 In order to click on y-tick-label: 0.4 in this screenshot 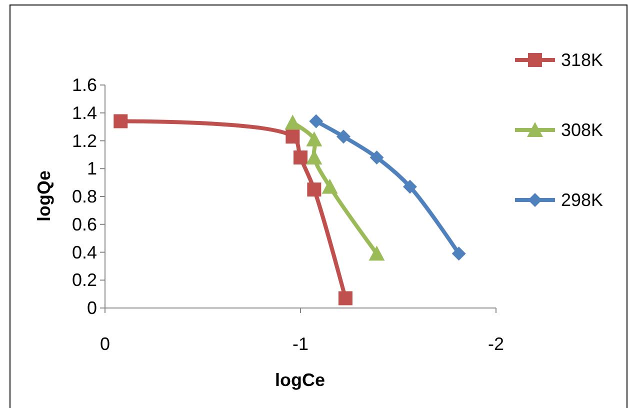, I will do `click(84, 252)`.